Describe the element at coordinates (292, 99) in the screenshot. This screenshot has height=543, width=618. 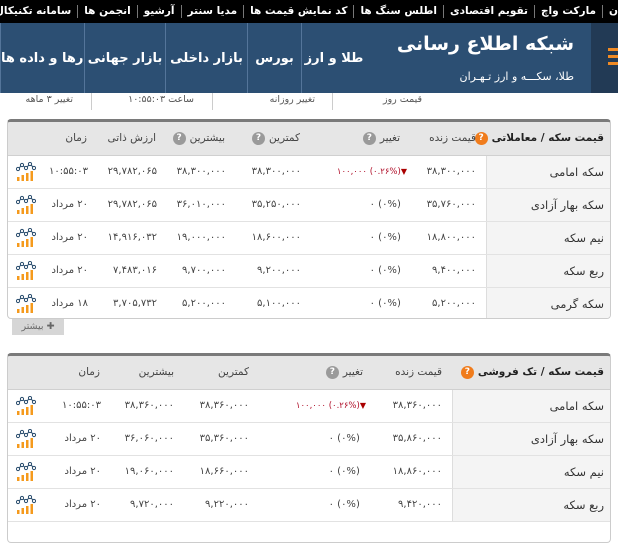
I see `daily-change-label: تغییر روزانه` at that location.